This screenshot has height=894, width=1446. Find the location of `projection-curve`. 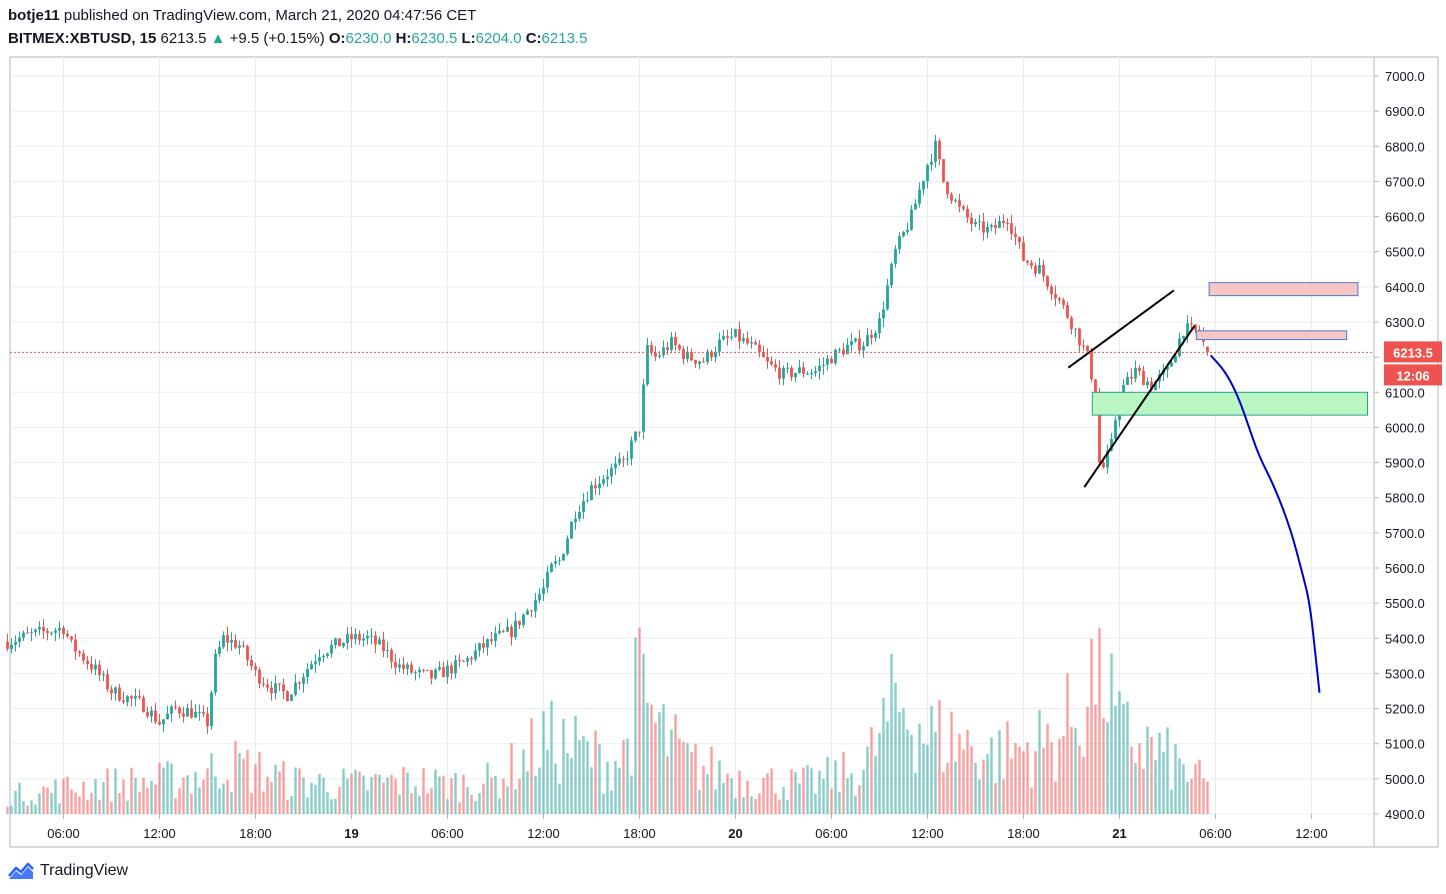

projection-curve is located at coordinates (1265, 523).